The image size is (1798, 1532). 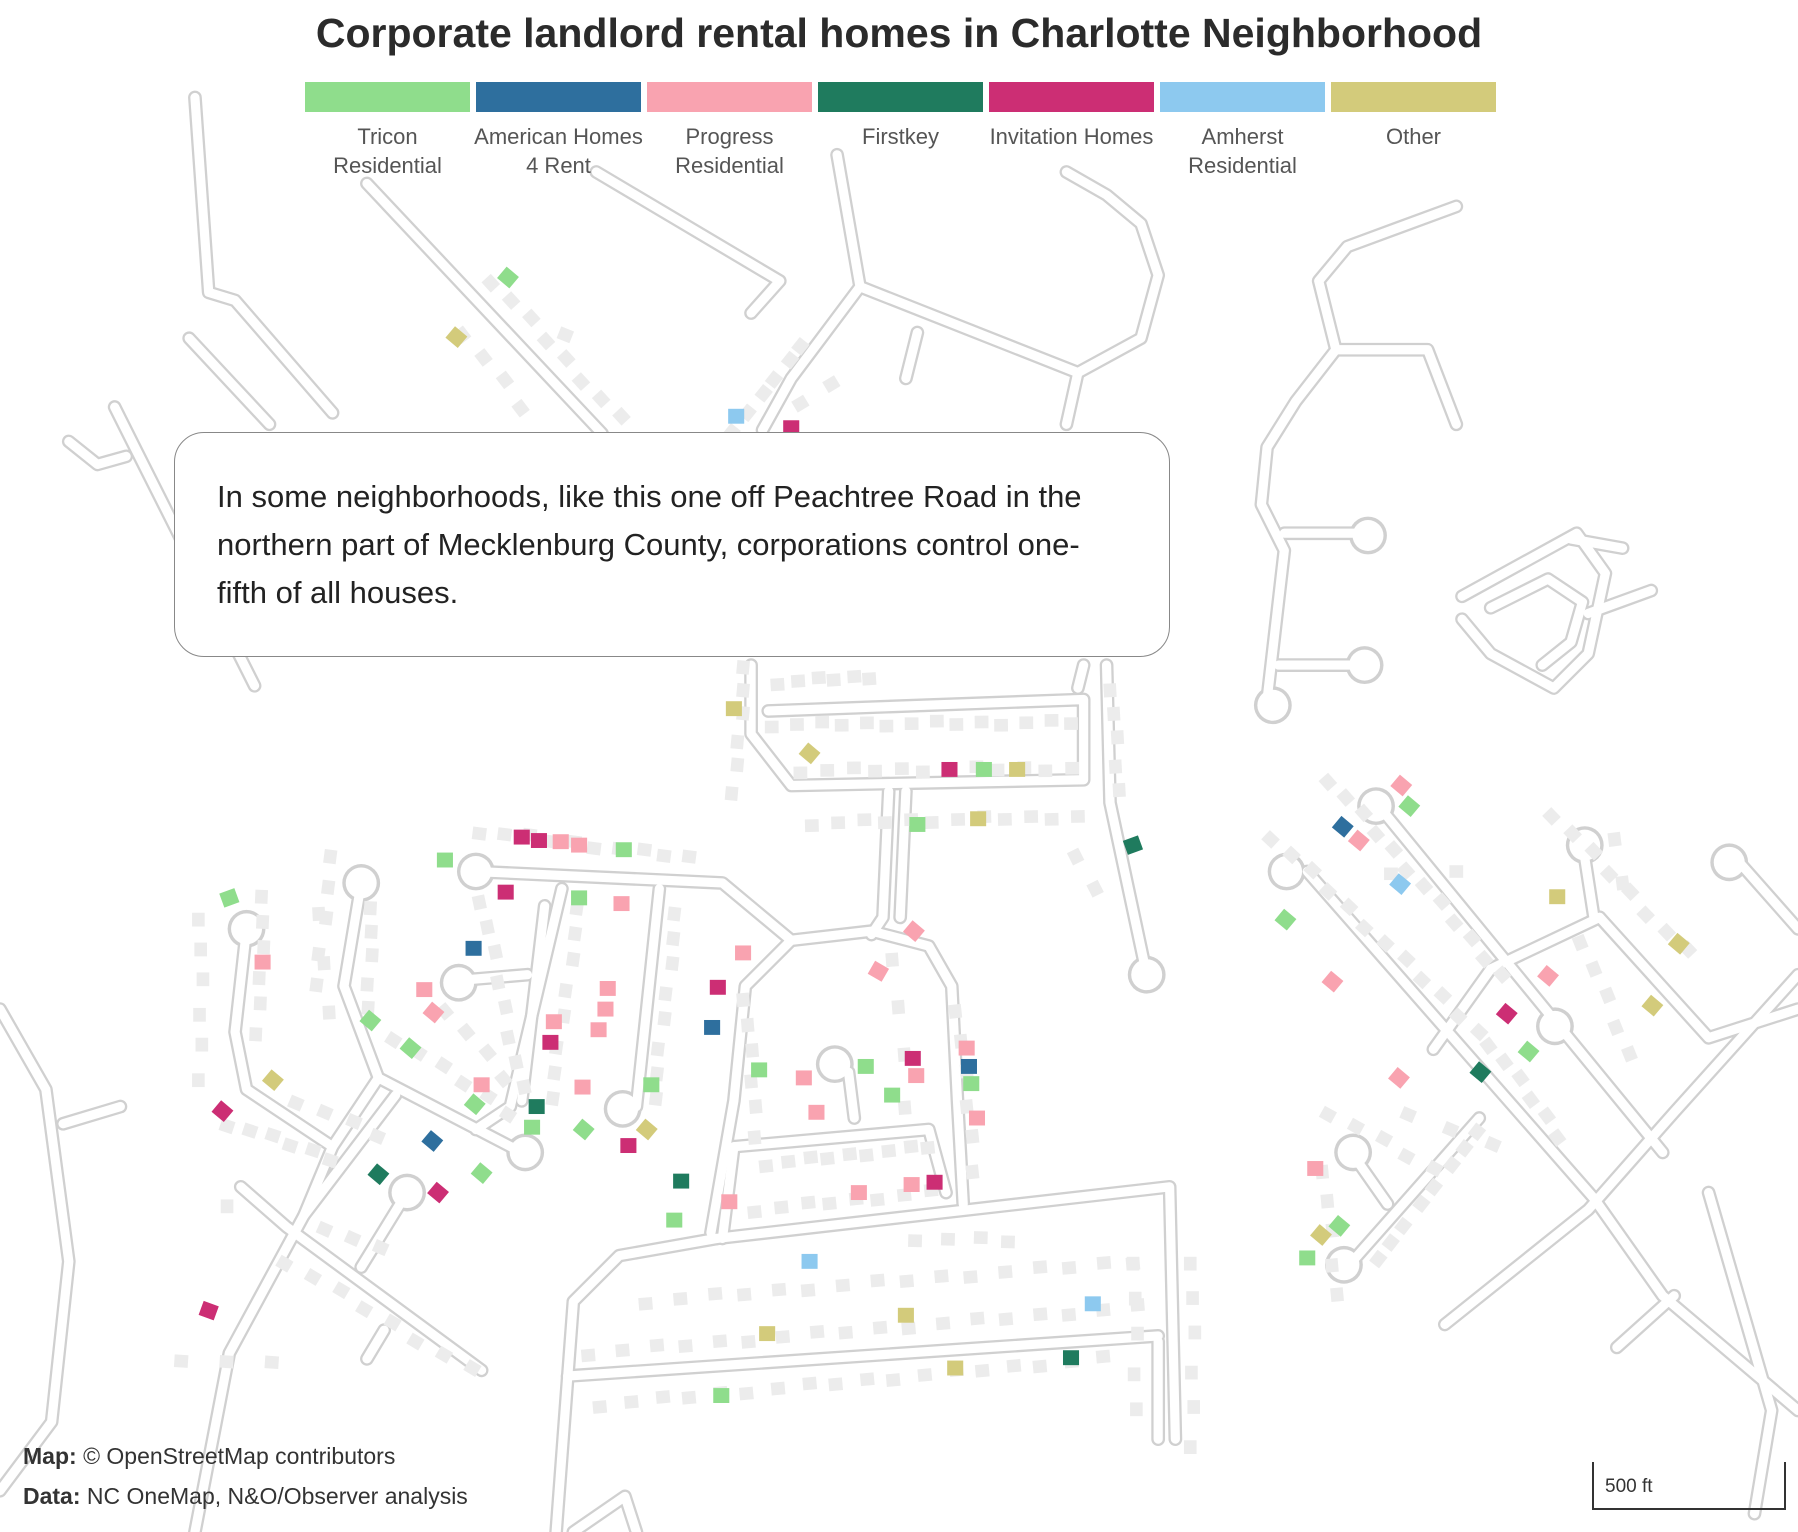 What do you see at coordinates (558, 131) in the screenshot?
I see `legend-item-american-homes: American Homes 4 Rent` at bounding box center [558, 131].